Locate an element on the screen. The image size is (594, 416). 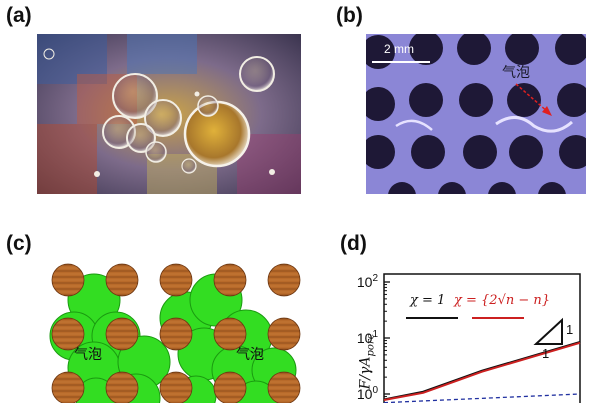
schematic-drawing is located at coordinates (175, 333).